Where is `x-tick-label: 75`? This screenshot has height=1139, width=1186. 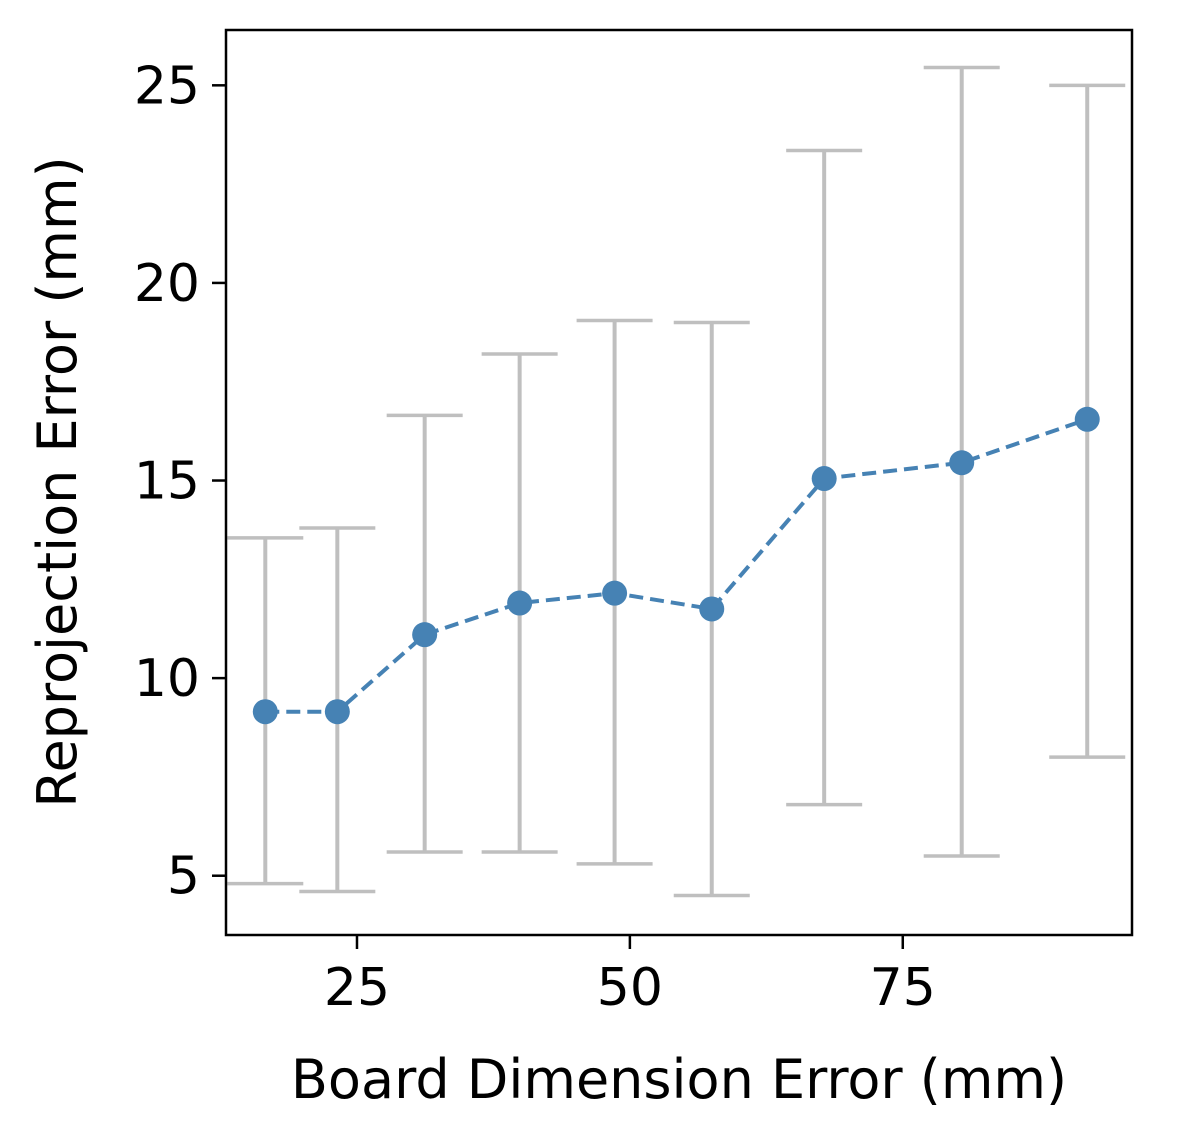
x-tick-label: 75 is located at coordinates (903, 988).